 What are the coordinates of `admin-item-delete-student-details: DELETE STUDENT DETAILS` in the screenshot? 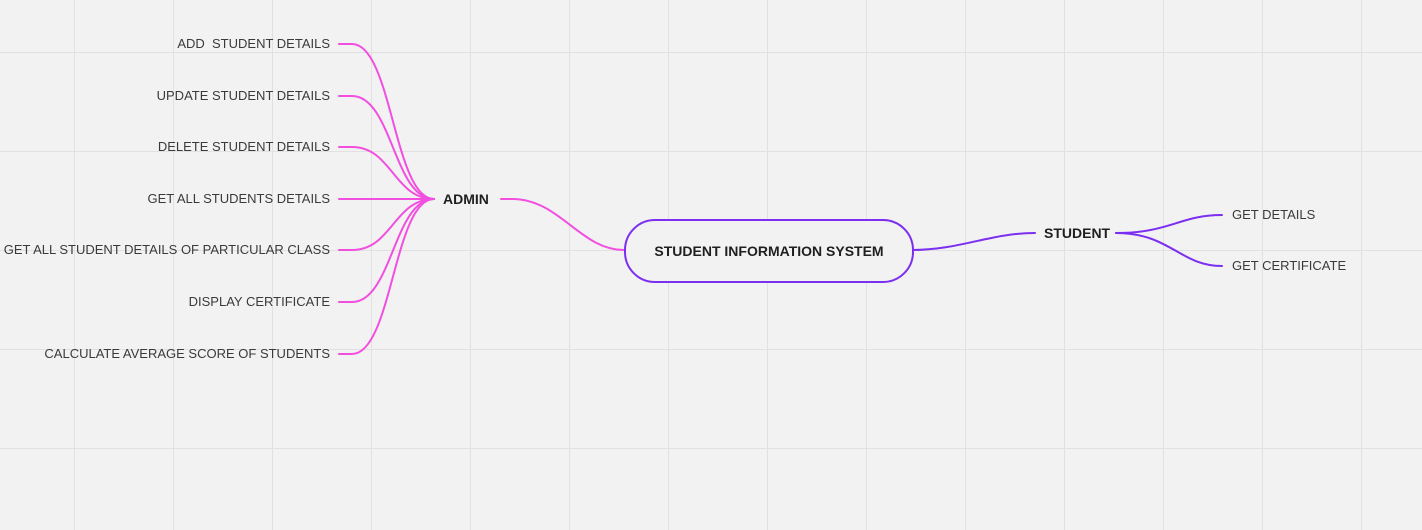 It's located at (244, 147).